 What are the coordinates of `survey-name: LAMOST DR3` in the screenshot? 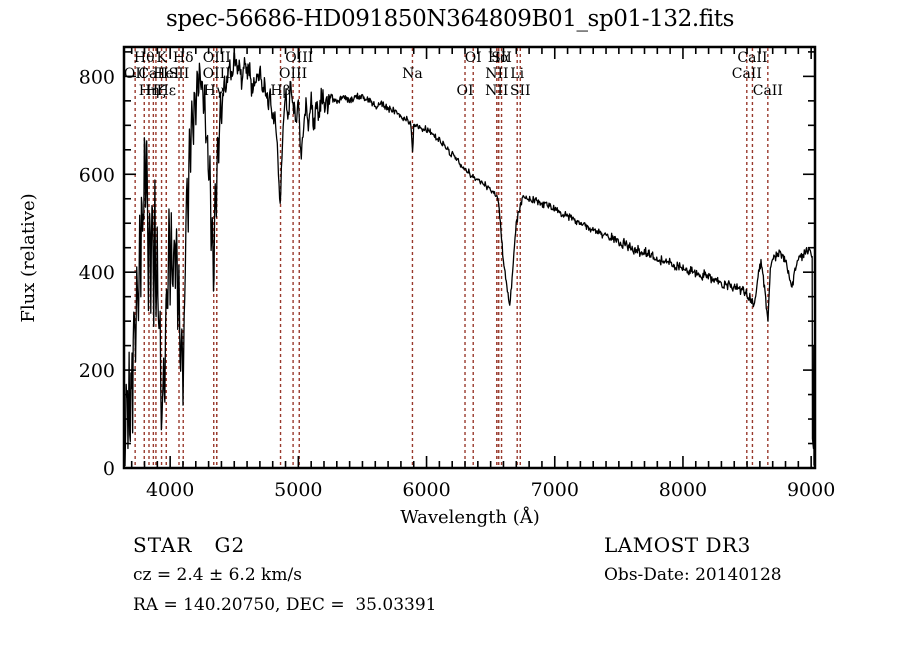 It's located at (677, 545).